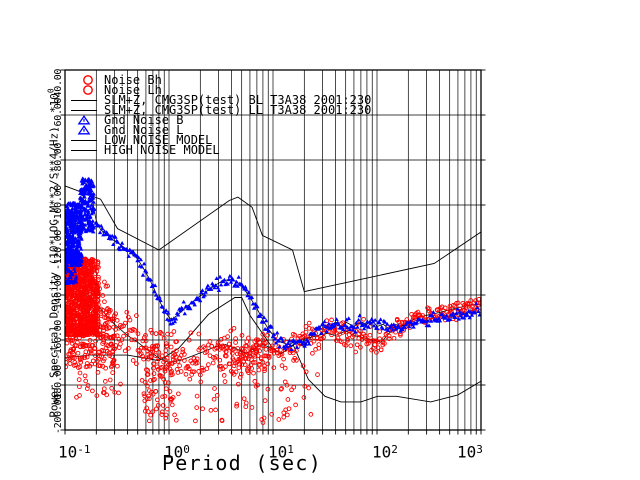  Describe the element at coordinates (158, 140) in the screenshot. I see `legend-label: LOW NOISE MODEL` at that location.